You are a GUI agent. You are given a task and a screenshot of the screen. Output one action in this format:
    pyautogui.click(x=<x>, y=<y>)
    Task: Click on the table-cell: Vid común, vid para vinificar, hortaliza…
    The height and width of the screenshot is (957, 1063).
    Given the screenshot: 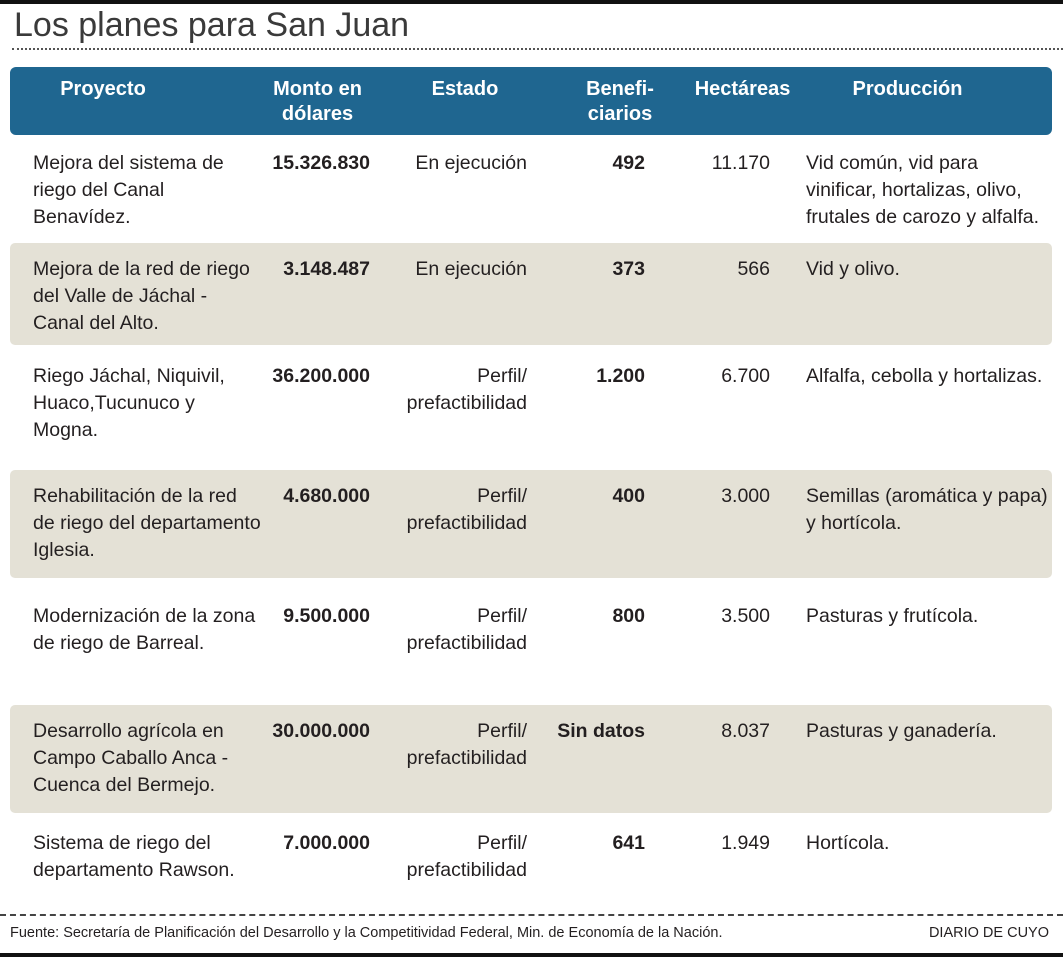 What is the action you would take?
    pyautogui.click(x=923, y=190)
    